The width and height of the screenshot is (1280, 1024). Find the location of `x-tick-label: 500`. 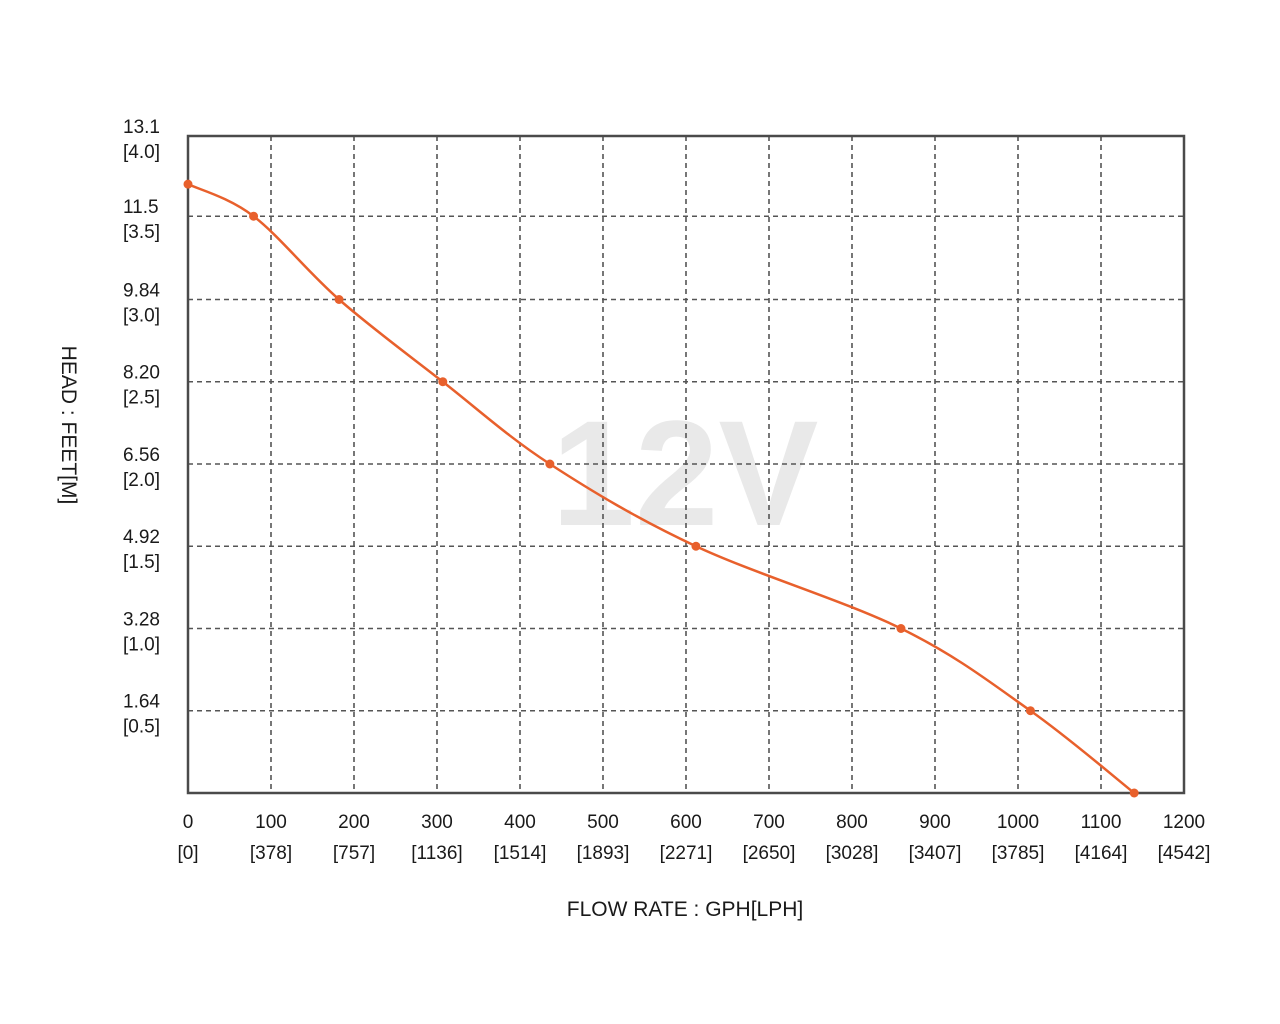

x-tick-label: 500 is located at coordinates (603, 822).